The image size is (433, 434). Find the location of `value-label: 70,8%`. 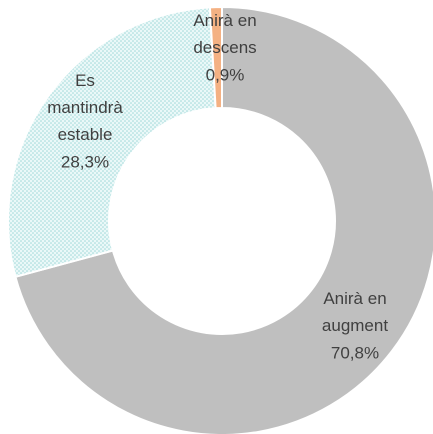

value-label: 70,8% is located at coordinates (355, 352).